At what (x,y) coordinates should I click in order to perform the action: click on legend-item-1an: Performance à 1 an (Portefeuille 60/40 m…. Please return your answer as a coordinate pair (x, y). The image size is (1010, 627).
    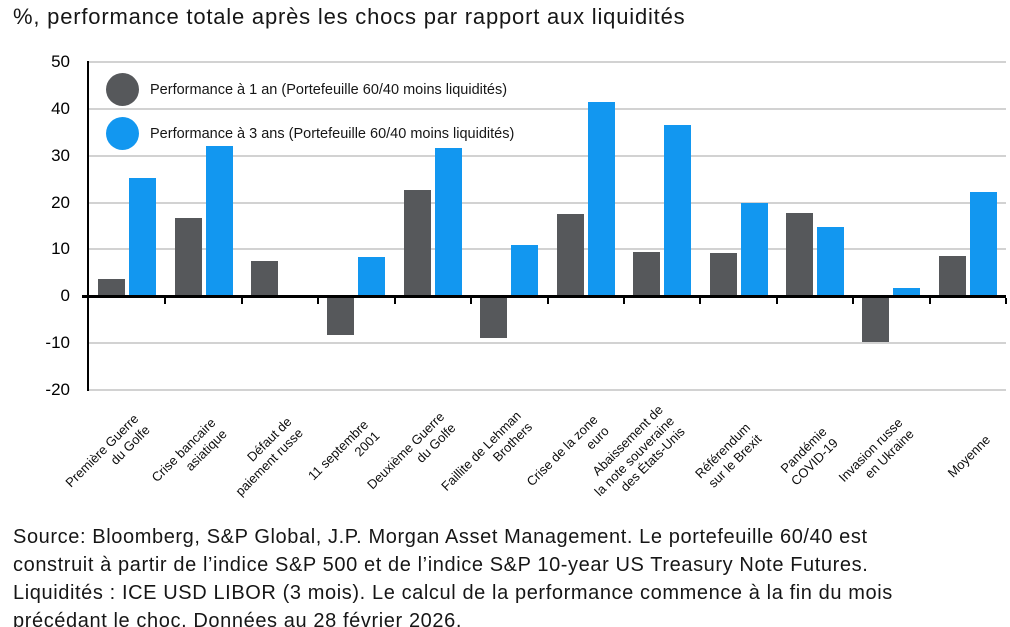
    Looking at the image, I should click on (310, 89).